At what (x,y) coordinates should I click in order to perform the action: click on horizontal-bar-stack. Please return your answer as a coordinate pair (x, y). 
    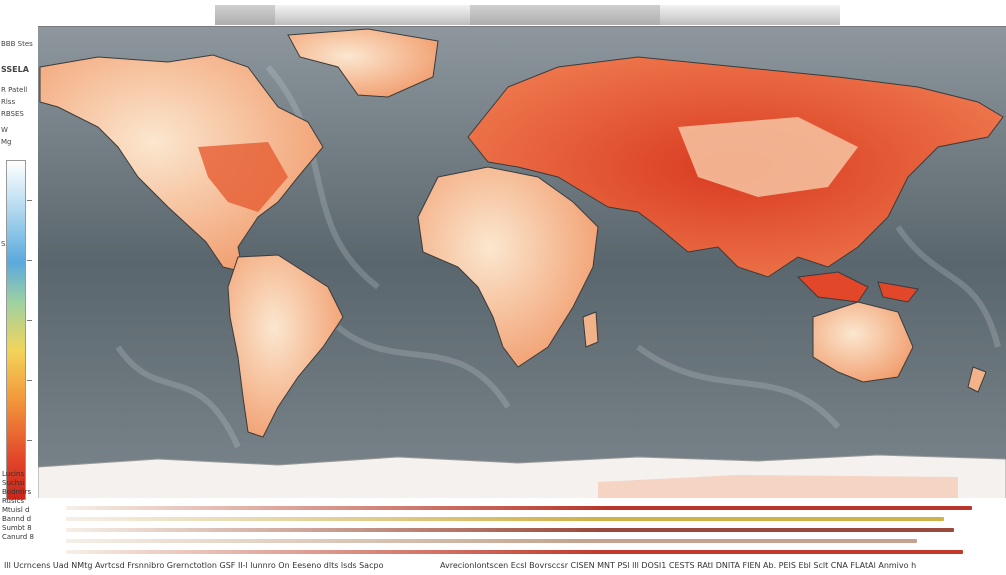
    Looking at the image, I should click on (523, 531).